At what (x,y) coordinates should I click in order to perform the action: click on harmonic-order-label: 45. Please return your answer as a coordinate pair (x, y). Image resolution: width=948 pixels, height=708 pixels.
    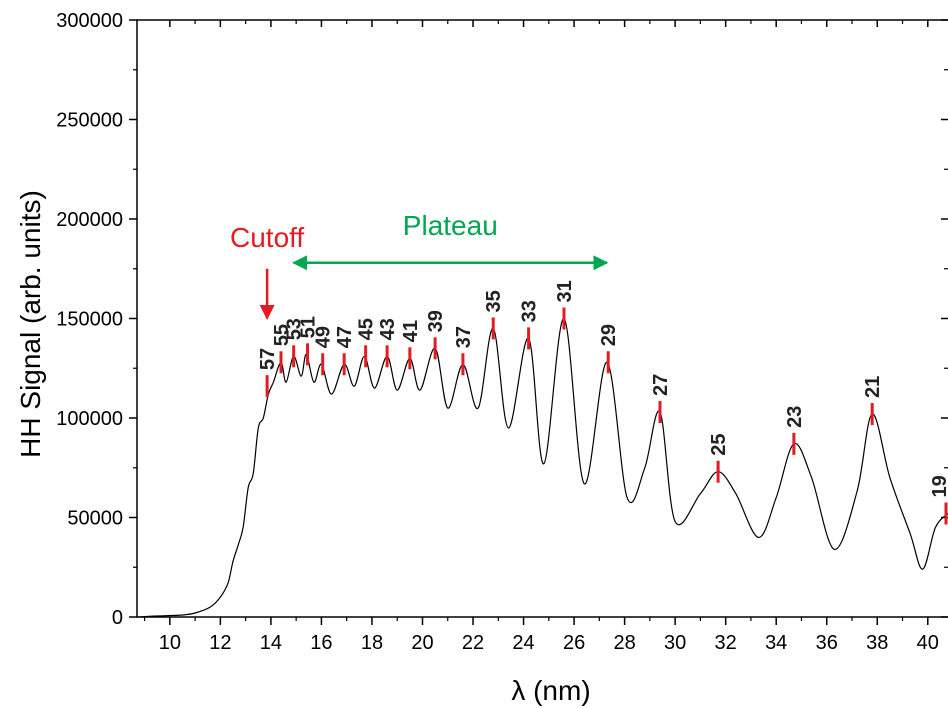
    Looking at the image, I should click on (367, 329).